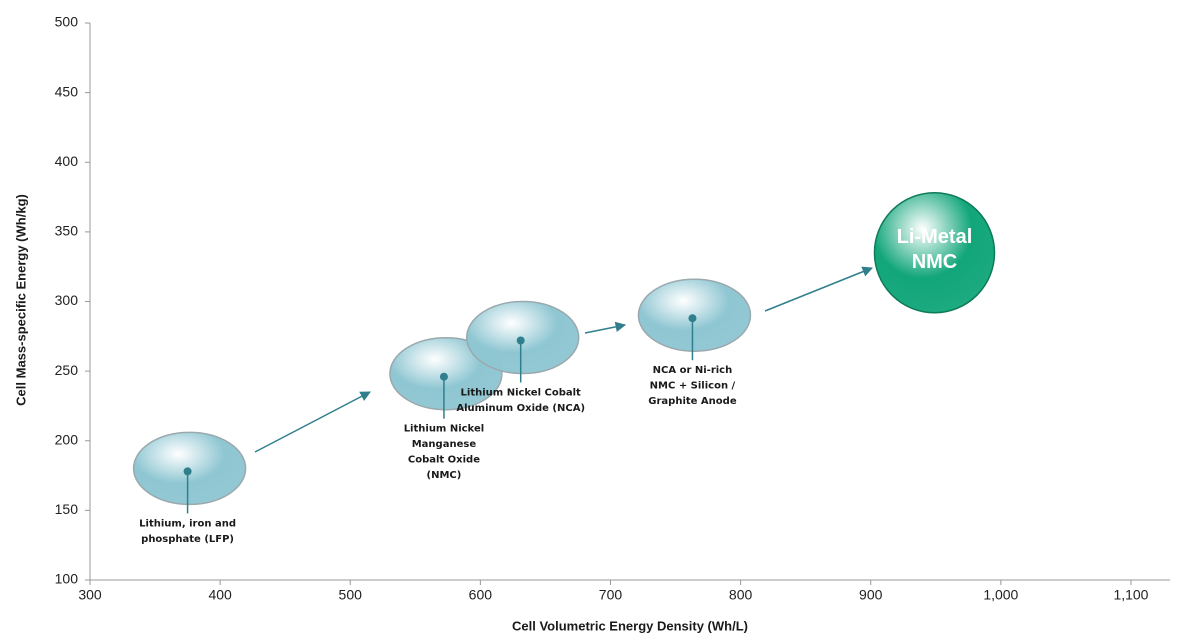 Image resolution: width=1188 pixels, height=635 pixels. I want to click on point-label: Lithium, iron and, so click(187, 523).